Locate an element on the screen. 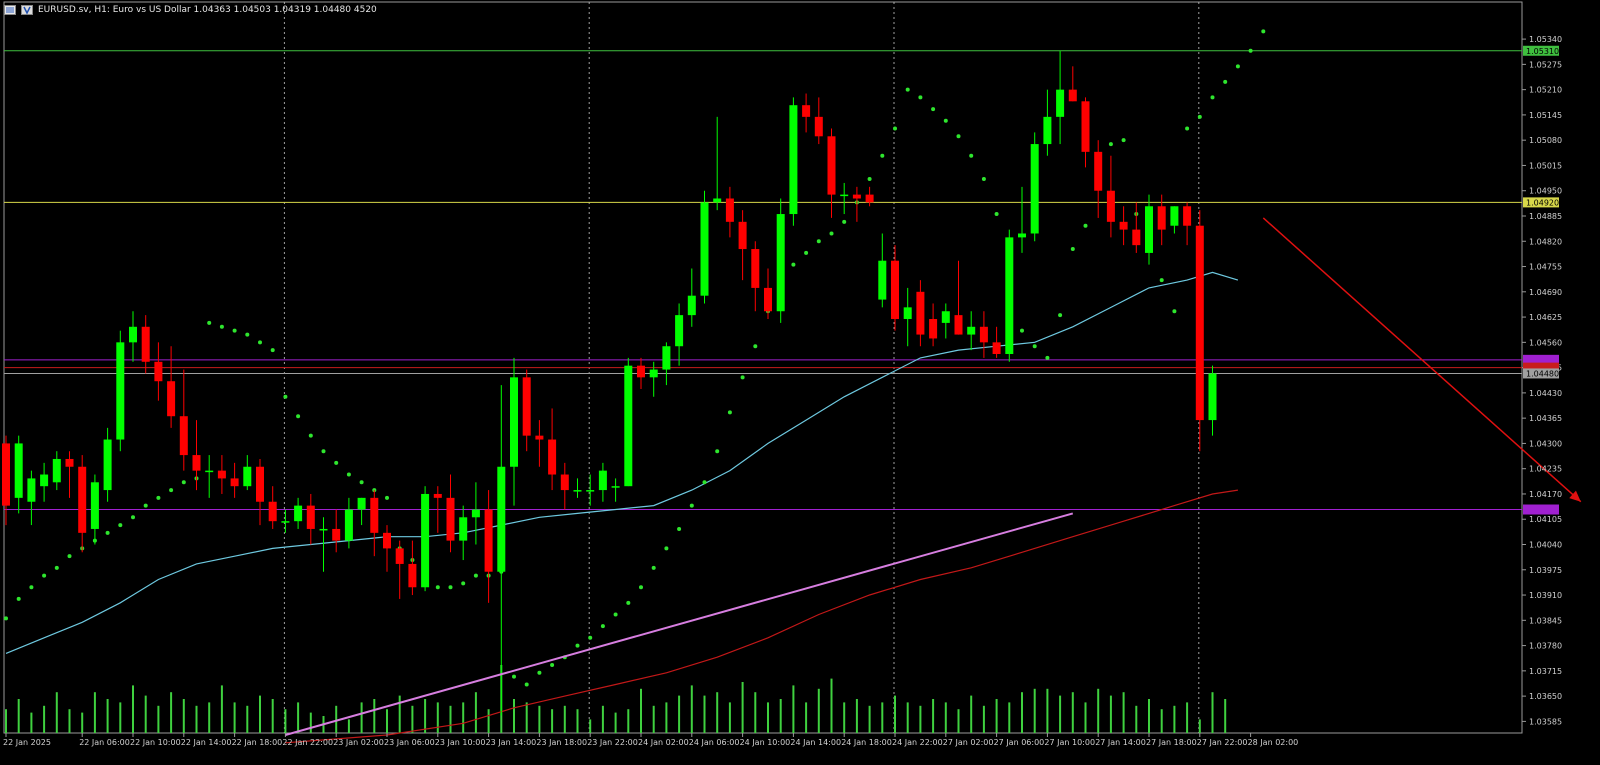  trend-line is located at coordinates (679, 624).